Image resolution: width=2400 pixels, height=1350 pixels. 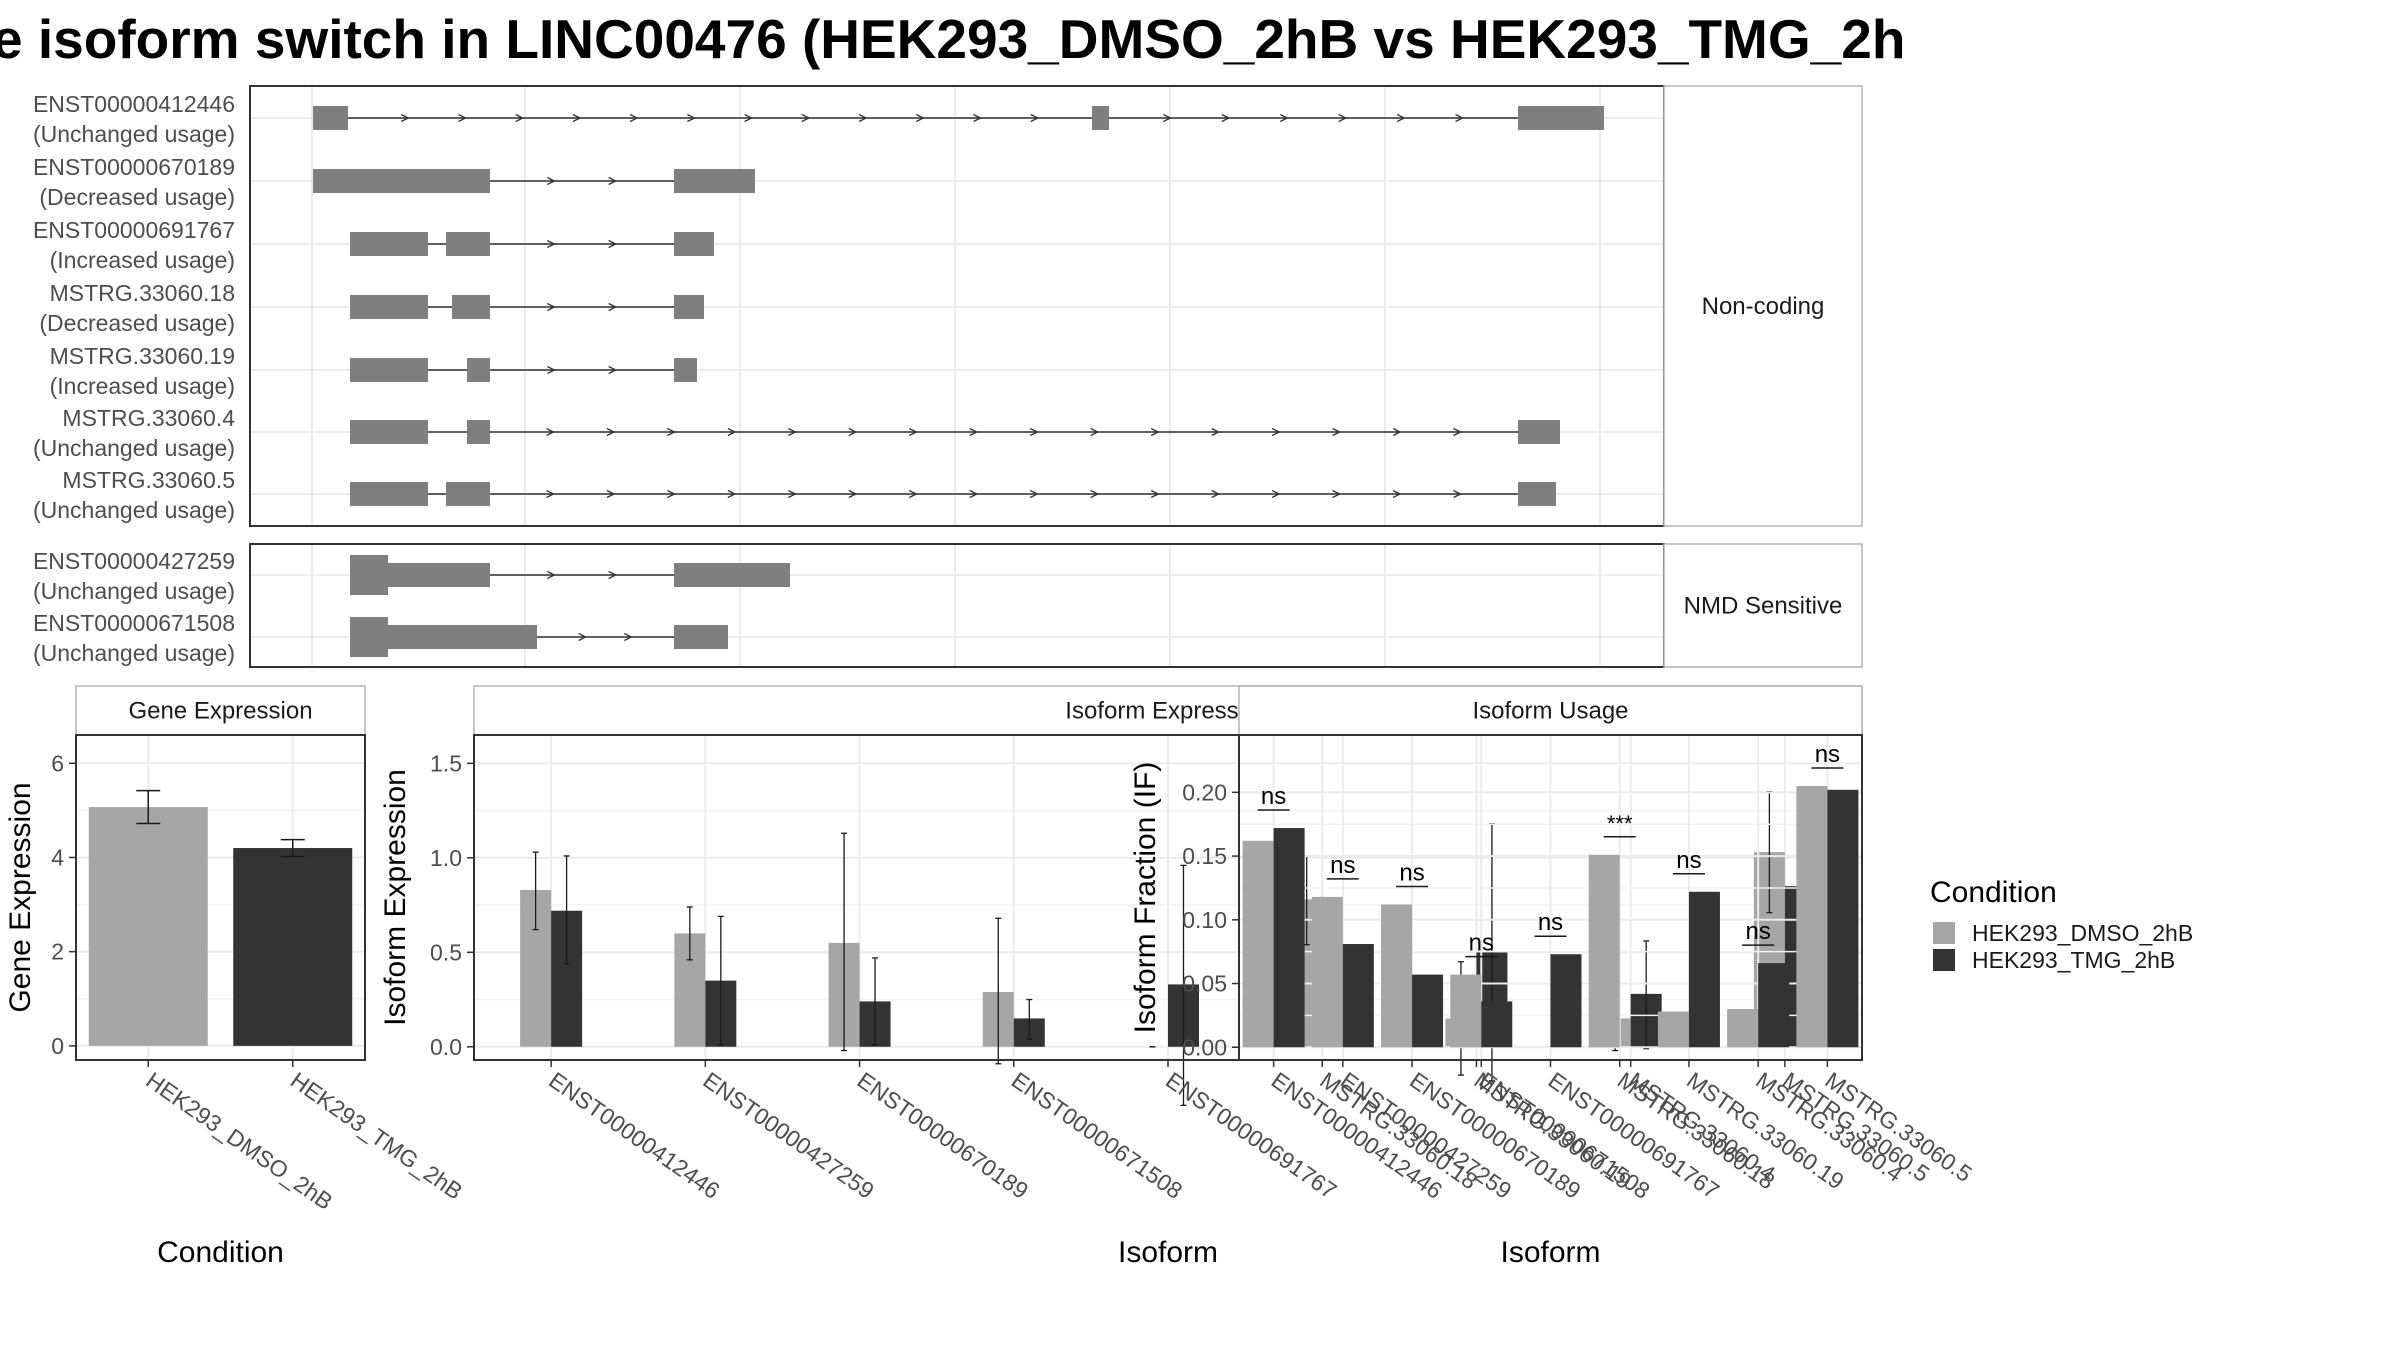 What do you see at coordinates (142, 293) in the screenshot?
I see `transcript-name: MSTRG.33060.18` at bounding box center [142, 293].